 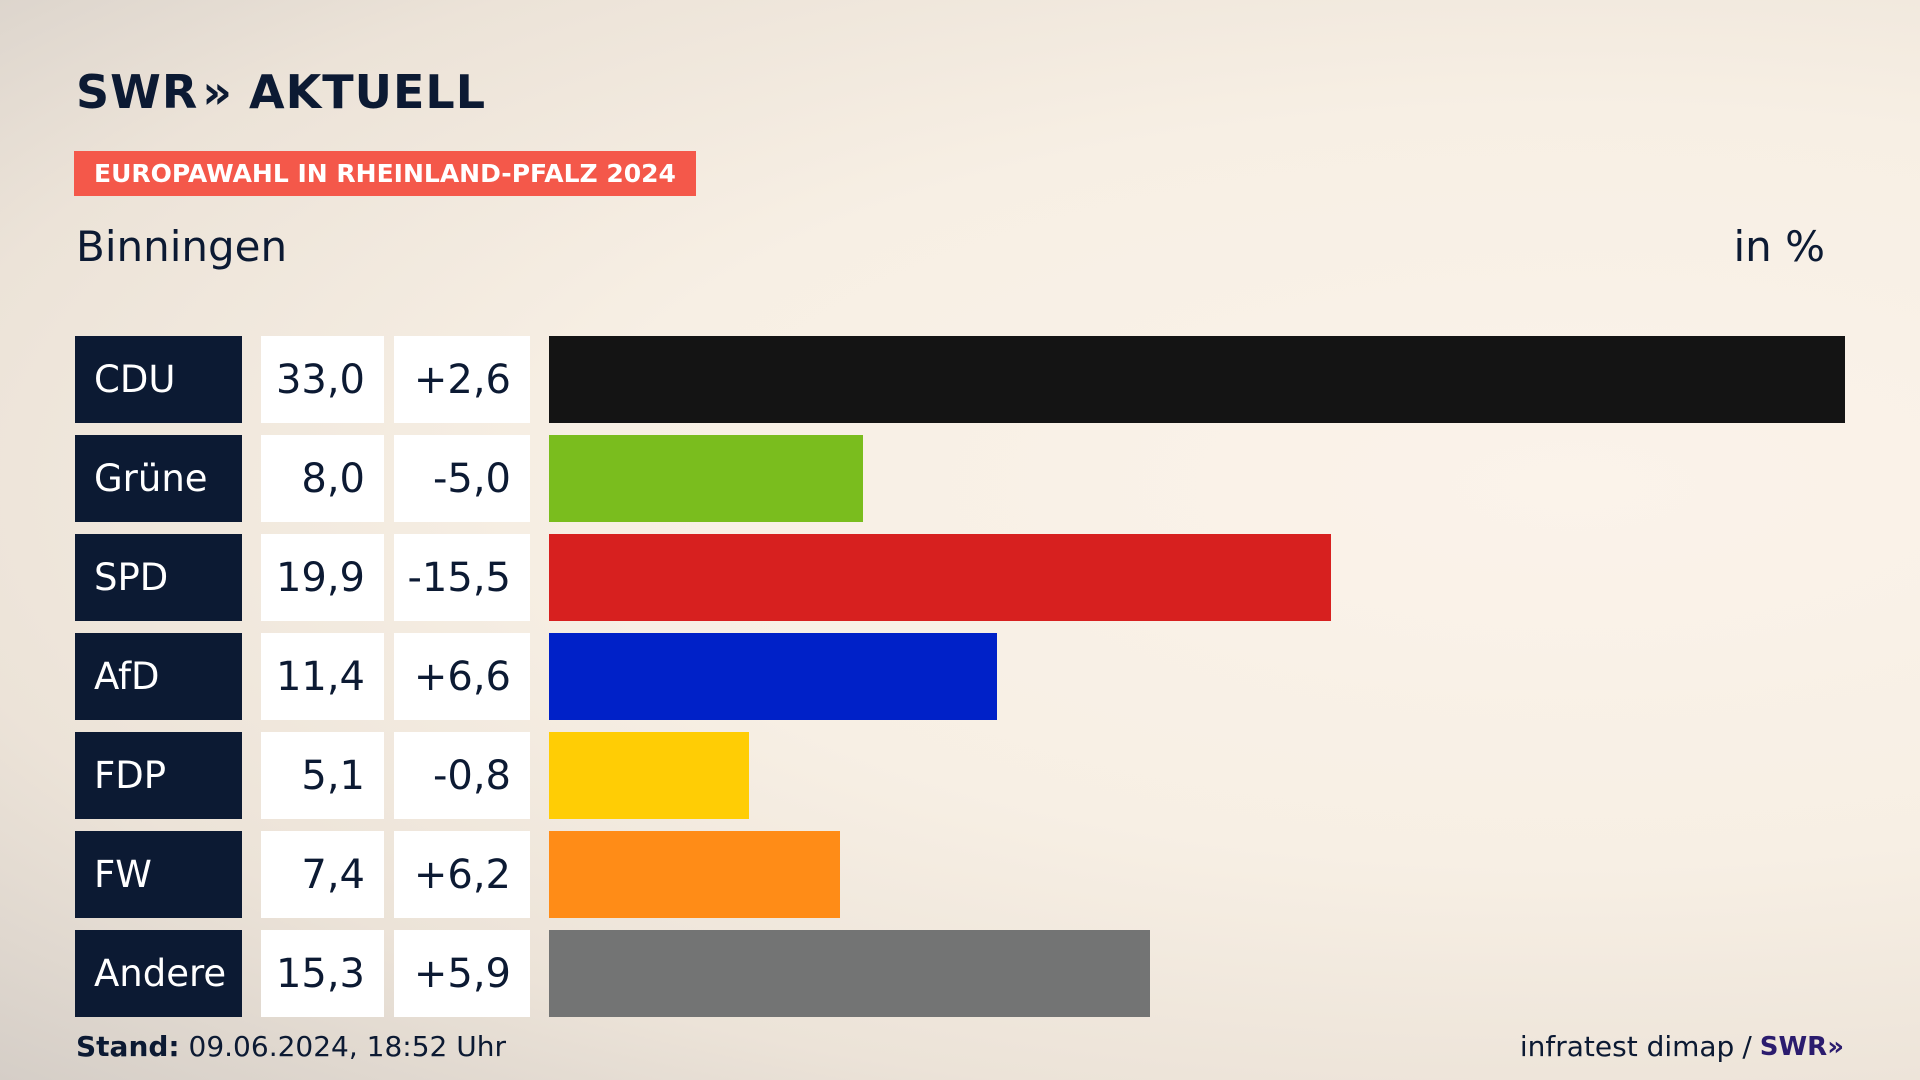 I want to click on vote-share-value: 15,3, so click(x=322, y=973).